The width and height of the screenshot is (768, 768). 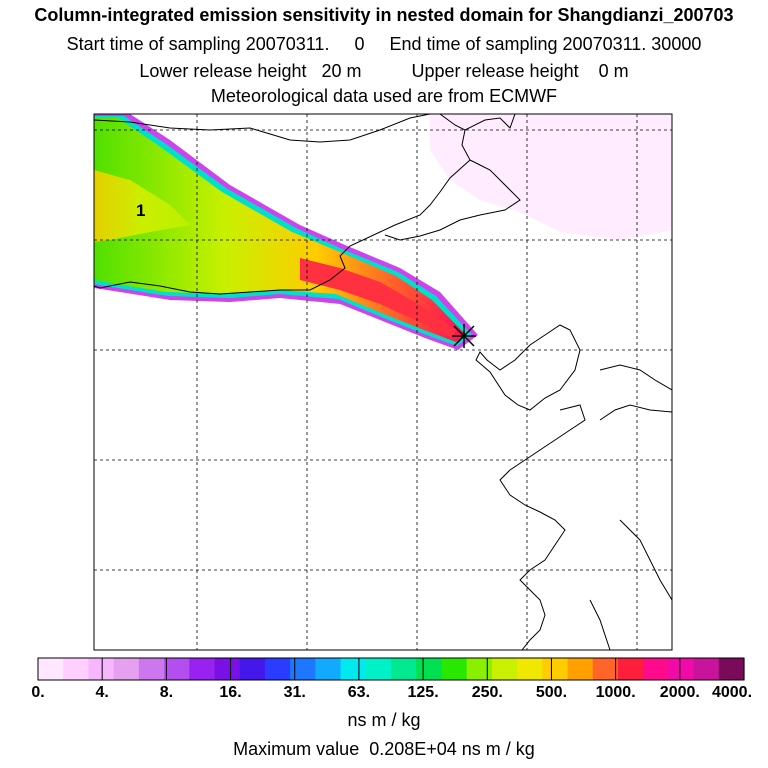 I want to click on colorbar-tick-label: 500., so click(x=551, y=692).